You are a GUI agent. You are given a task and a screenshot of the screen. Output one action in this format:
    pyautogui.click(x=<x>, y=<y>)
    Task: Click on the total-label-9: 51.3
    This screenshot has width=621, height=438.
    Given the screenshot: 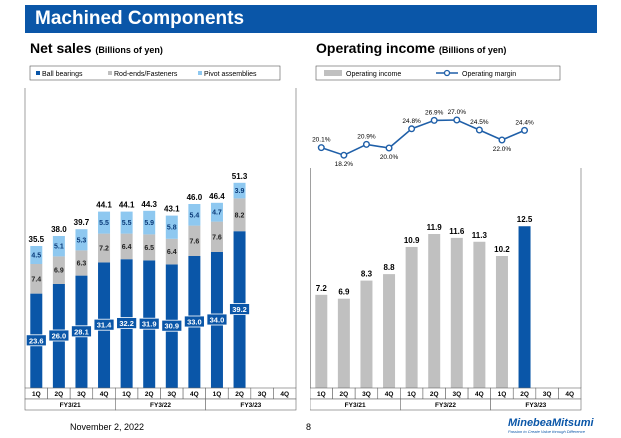 What is the action you would take?
    pyautogui.click(x=240, y=176)
    